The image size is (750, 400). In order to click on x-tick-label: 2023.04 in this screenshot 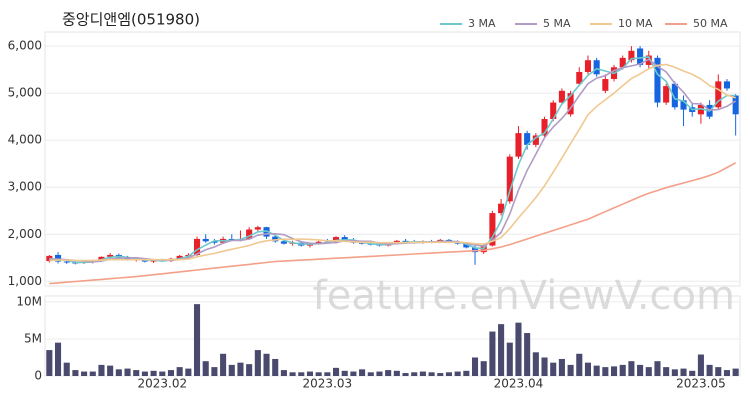, I will do `click(519, 384)`.